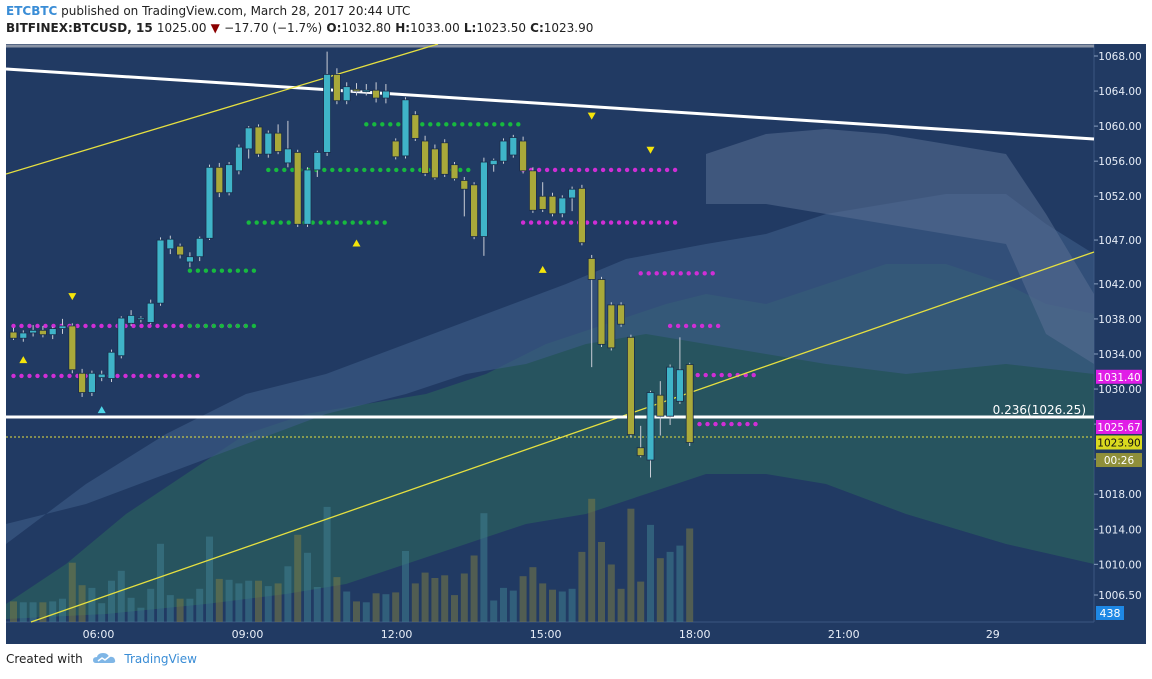  I want to click on tradingview-cloud-icon, so click(104, 659).